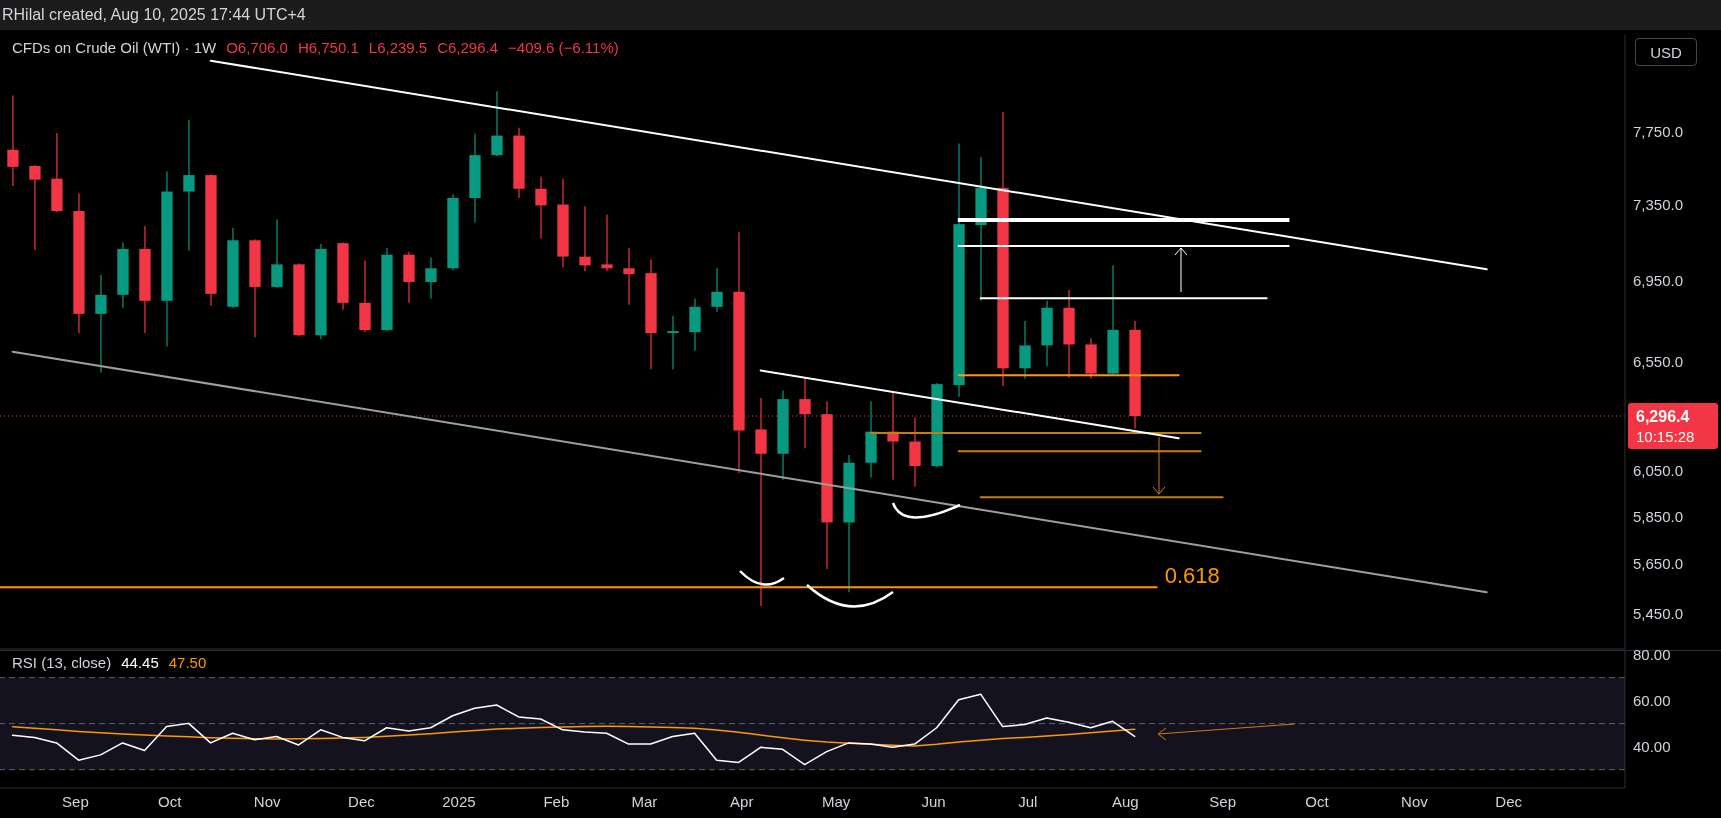  I want to click on x-tick-label: Feb, so click(556, 801).